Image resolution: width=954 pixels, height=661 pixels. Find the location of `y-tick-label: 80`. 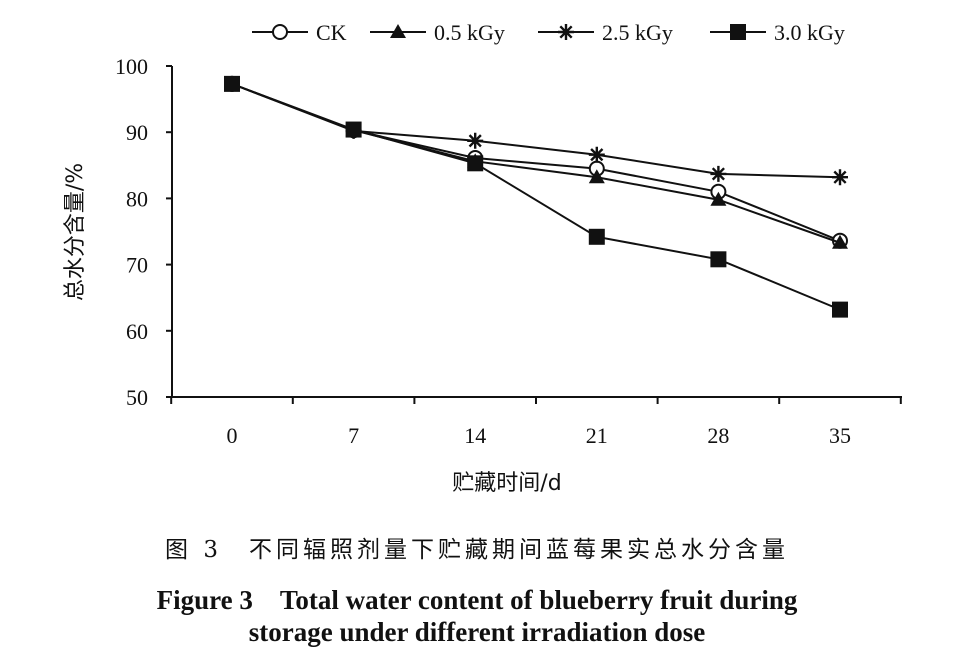

y-tick-label: 80 is located at coordinates (137, 198).